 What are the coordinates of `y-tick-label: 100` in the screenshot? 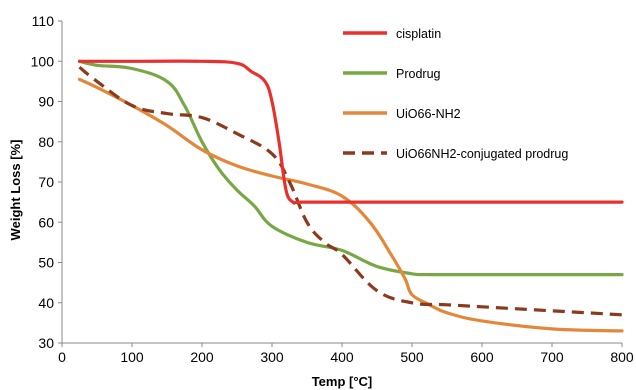 It's located at (43, 61).